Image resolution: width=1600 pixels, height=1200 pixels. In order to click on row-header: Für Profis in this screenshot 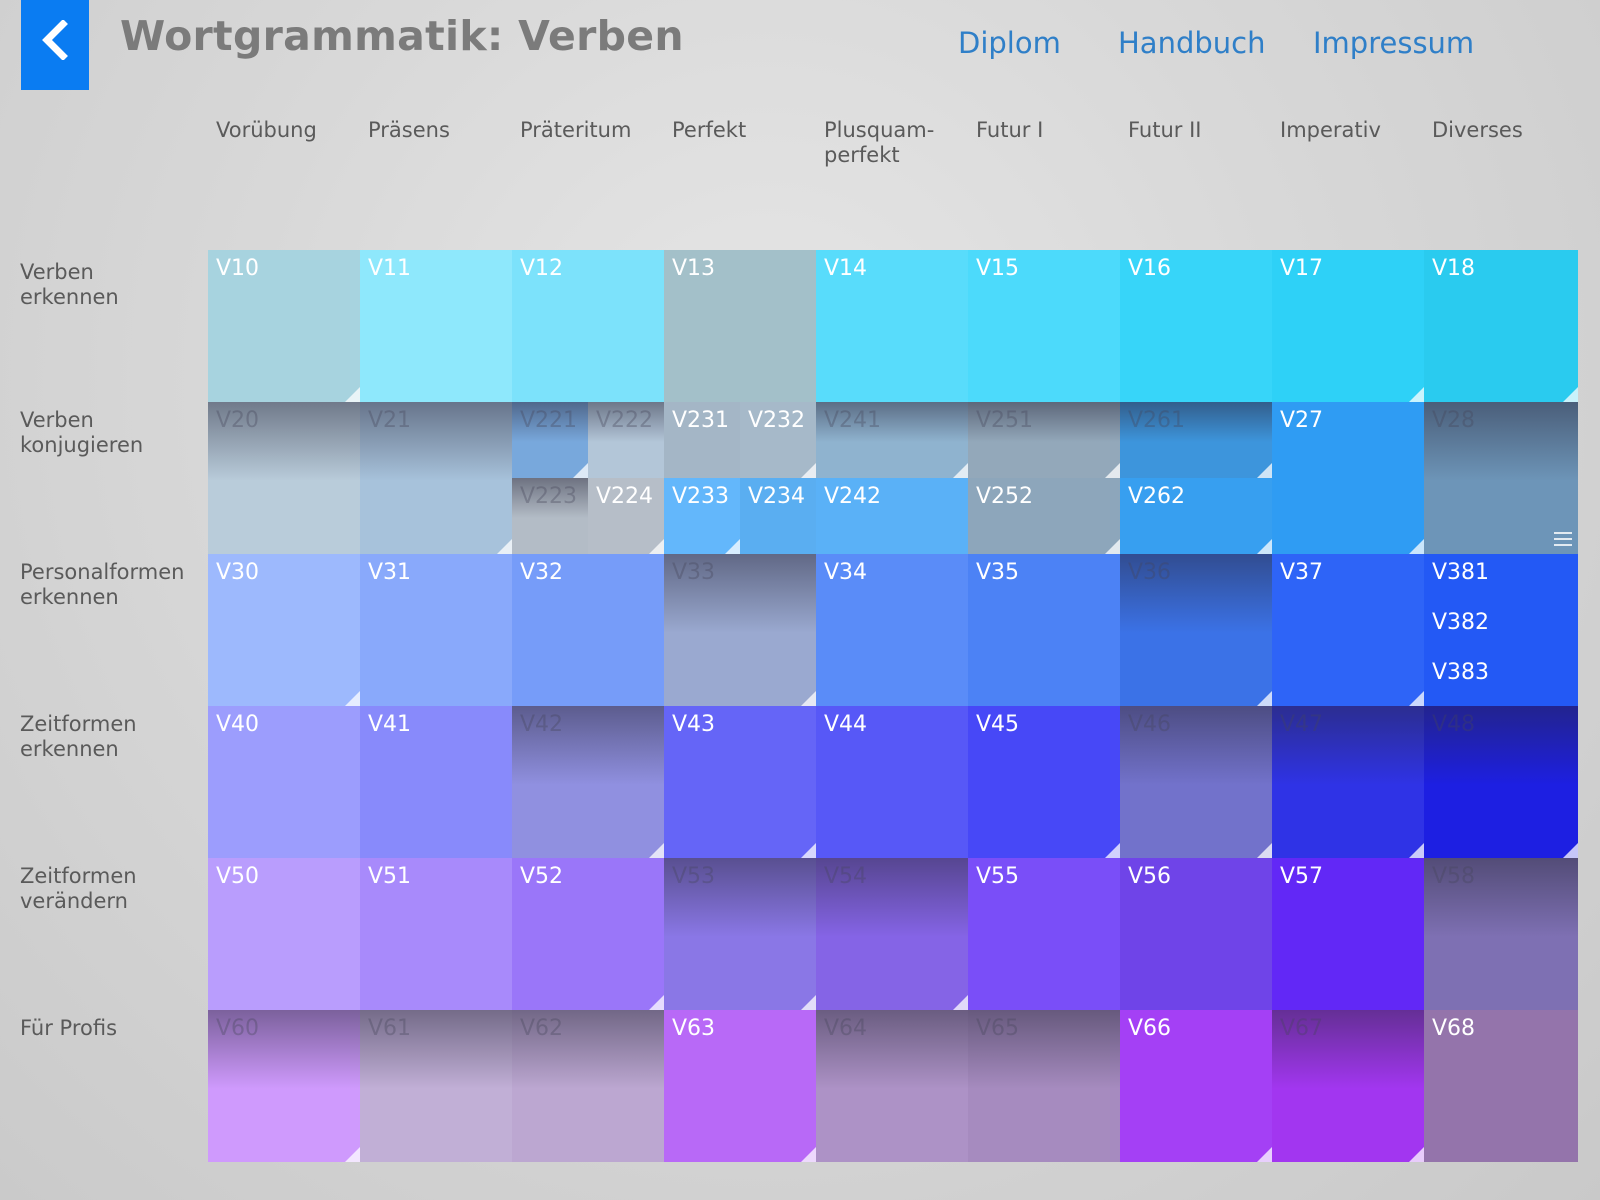, I will do `click(69, 1028)`.